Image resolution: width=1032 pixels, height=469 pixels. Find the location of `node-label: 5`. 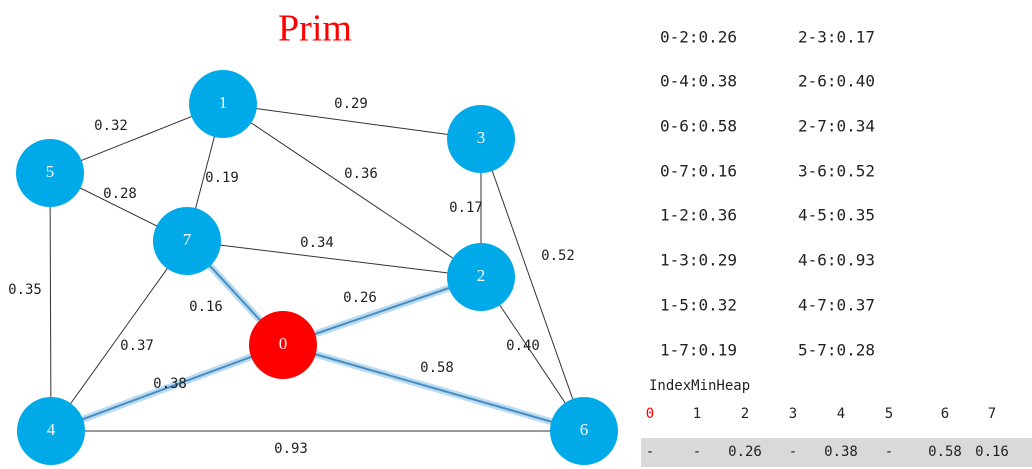

node-label: 5 is located at coordinates (50, 171).